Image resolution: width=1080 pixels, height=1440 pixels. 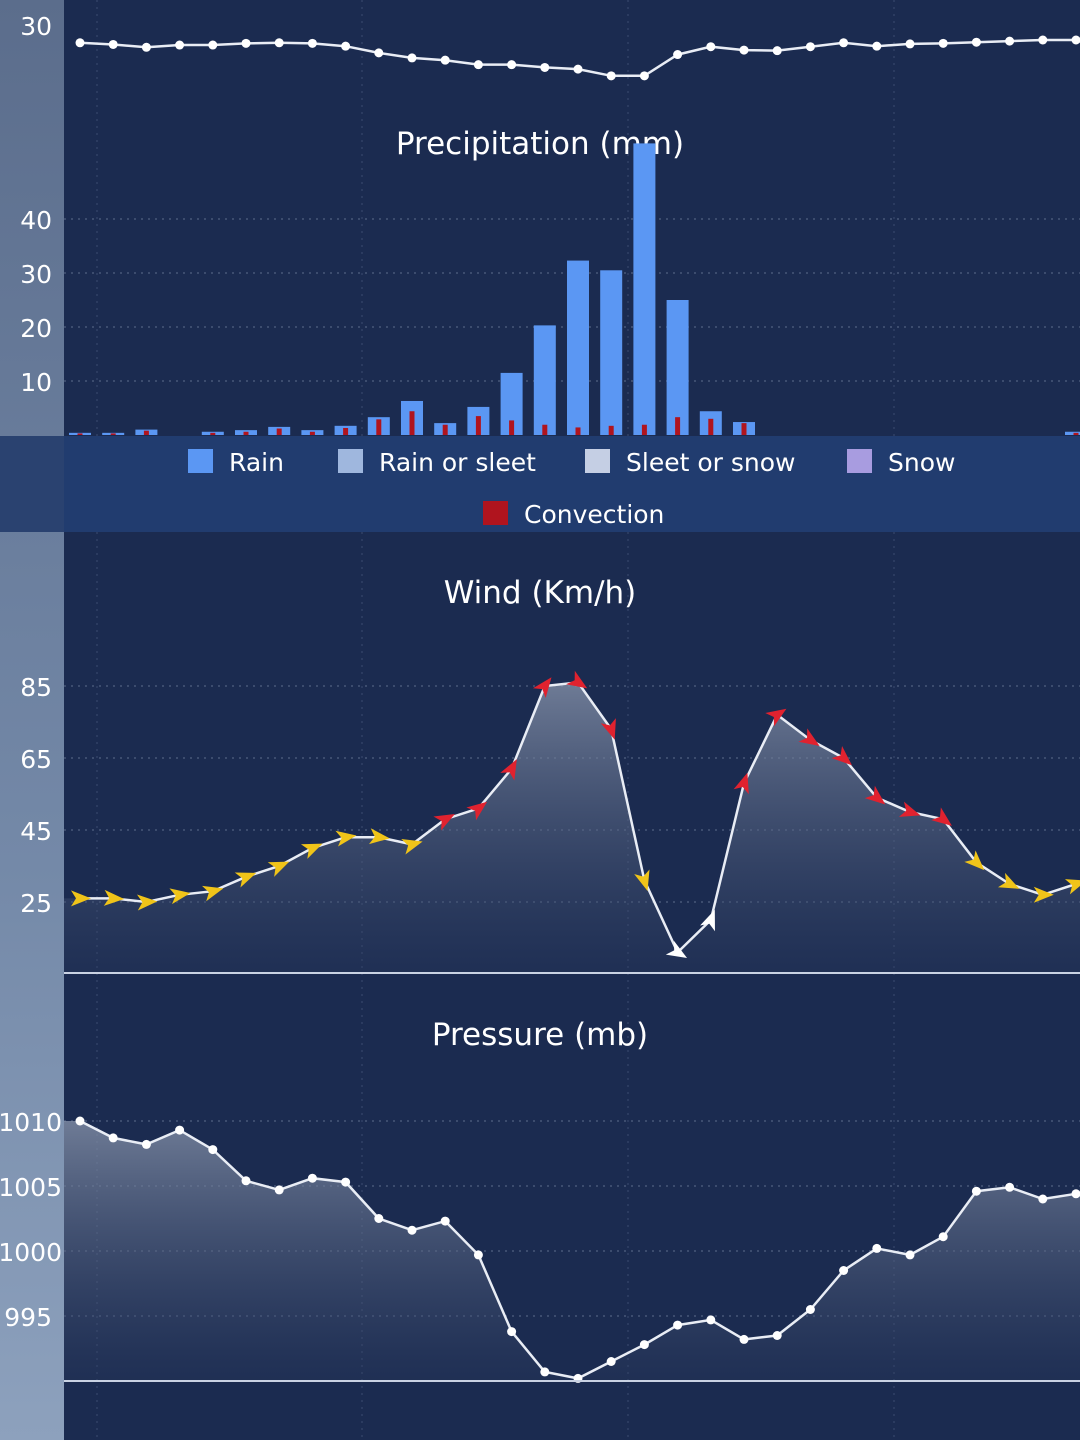 What do you see at coordinates (550, 46) in the screenshot?
I see `top-line-chart: 30` at bounding box center [550, 46].